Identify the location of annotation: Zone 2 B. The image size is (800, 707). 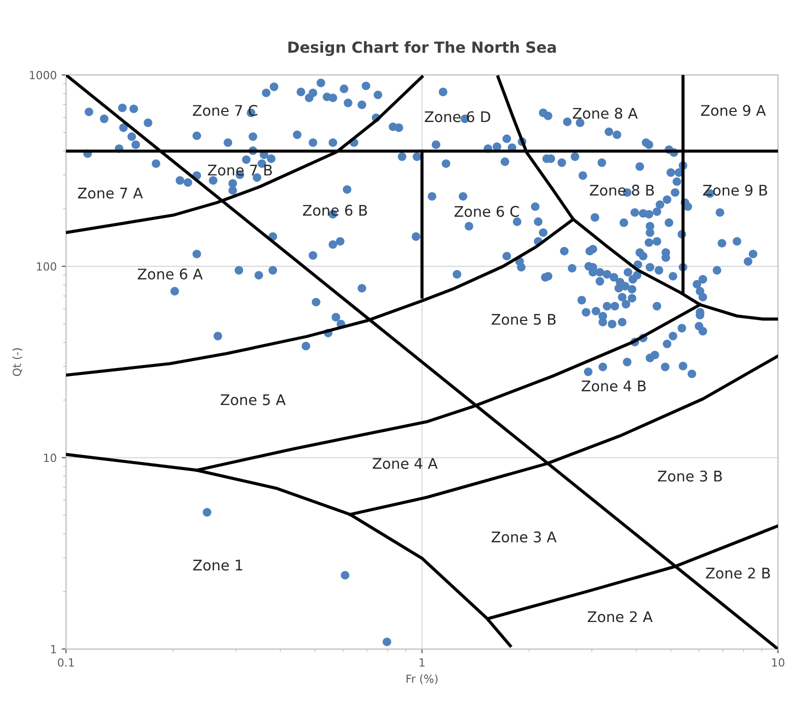
(738, 573).